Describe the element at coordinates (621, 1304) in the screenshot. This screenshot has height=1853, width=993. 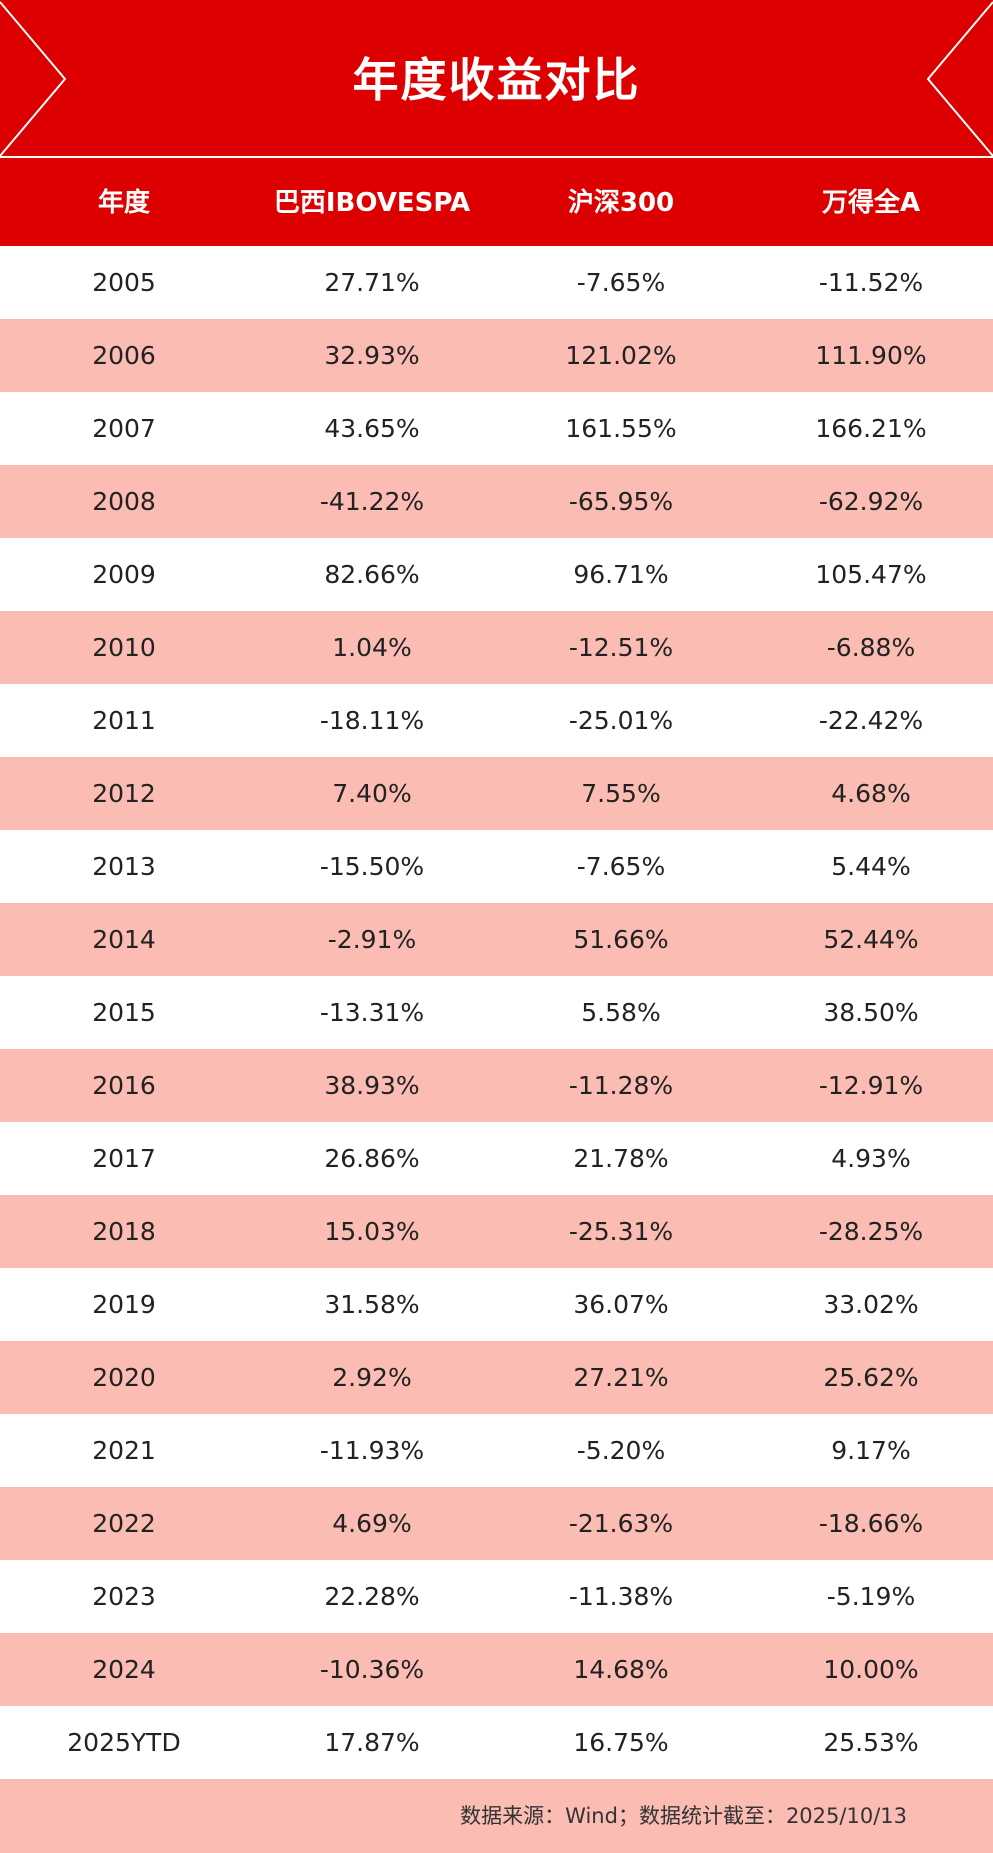
I see `return-cell: 36.07%` at that location.